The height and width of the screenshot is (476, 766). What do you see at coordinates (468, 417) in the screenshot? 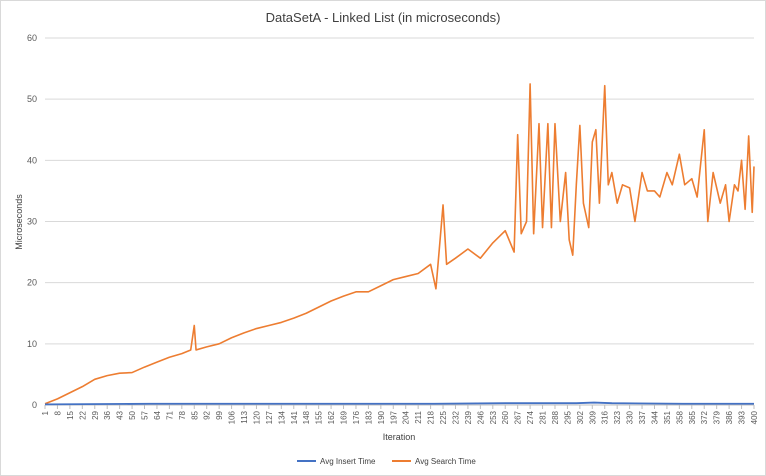
I see `x-tick-label: 239` at bounding box center [468, 417].